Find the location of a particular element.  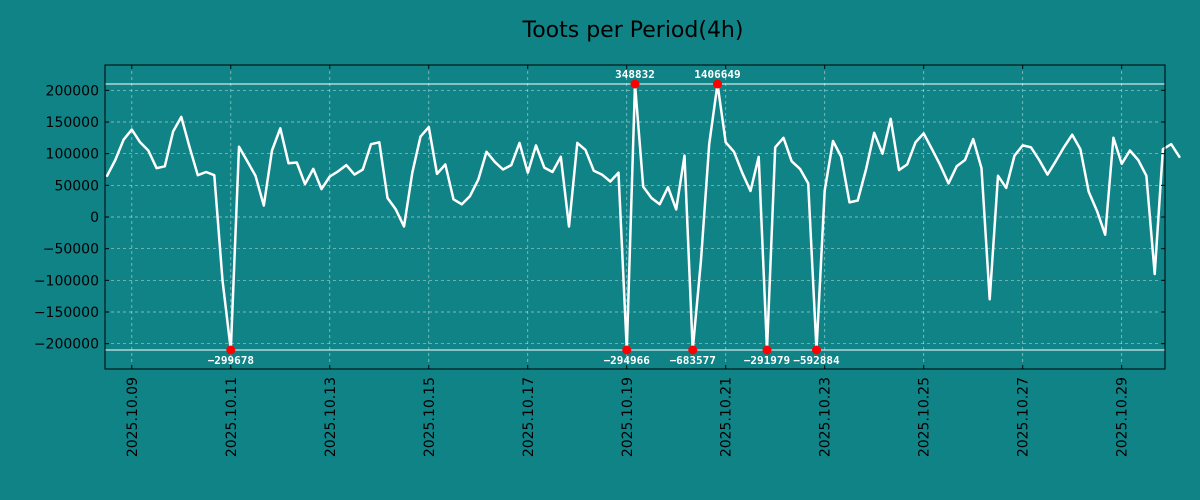

x-tick-label: 2025.10.21 is located at coordinates (727, 417).